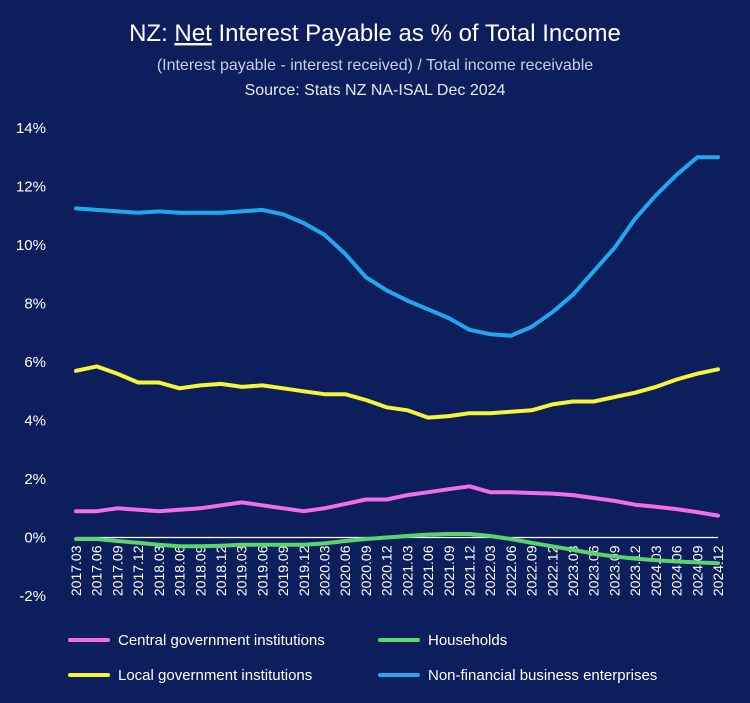 Image resolution: width=750 pixels, height=703 pixels. I want to click on x-tick-label: 2022.03, so click(490, 570).